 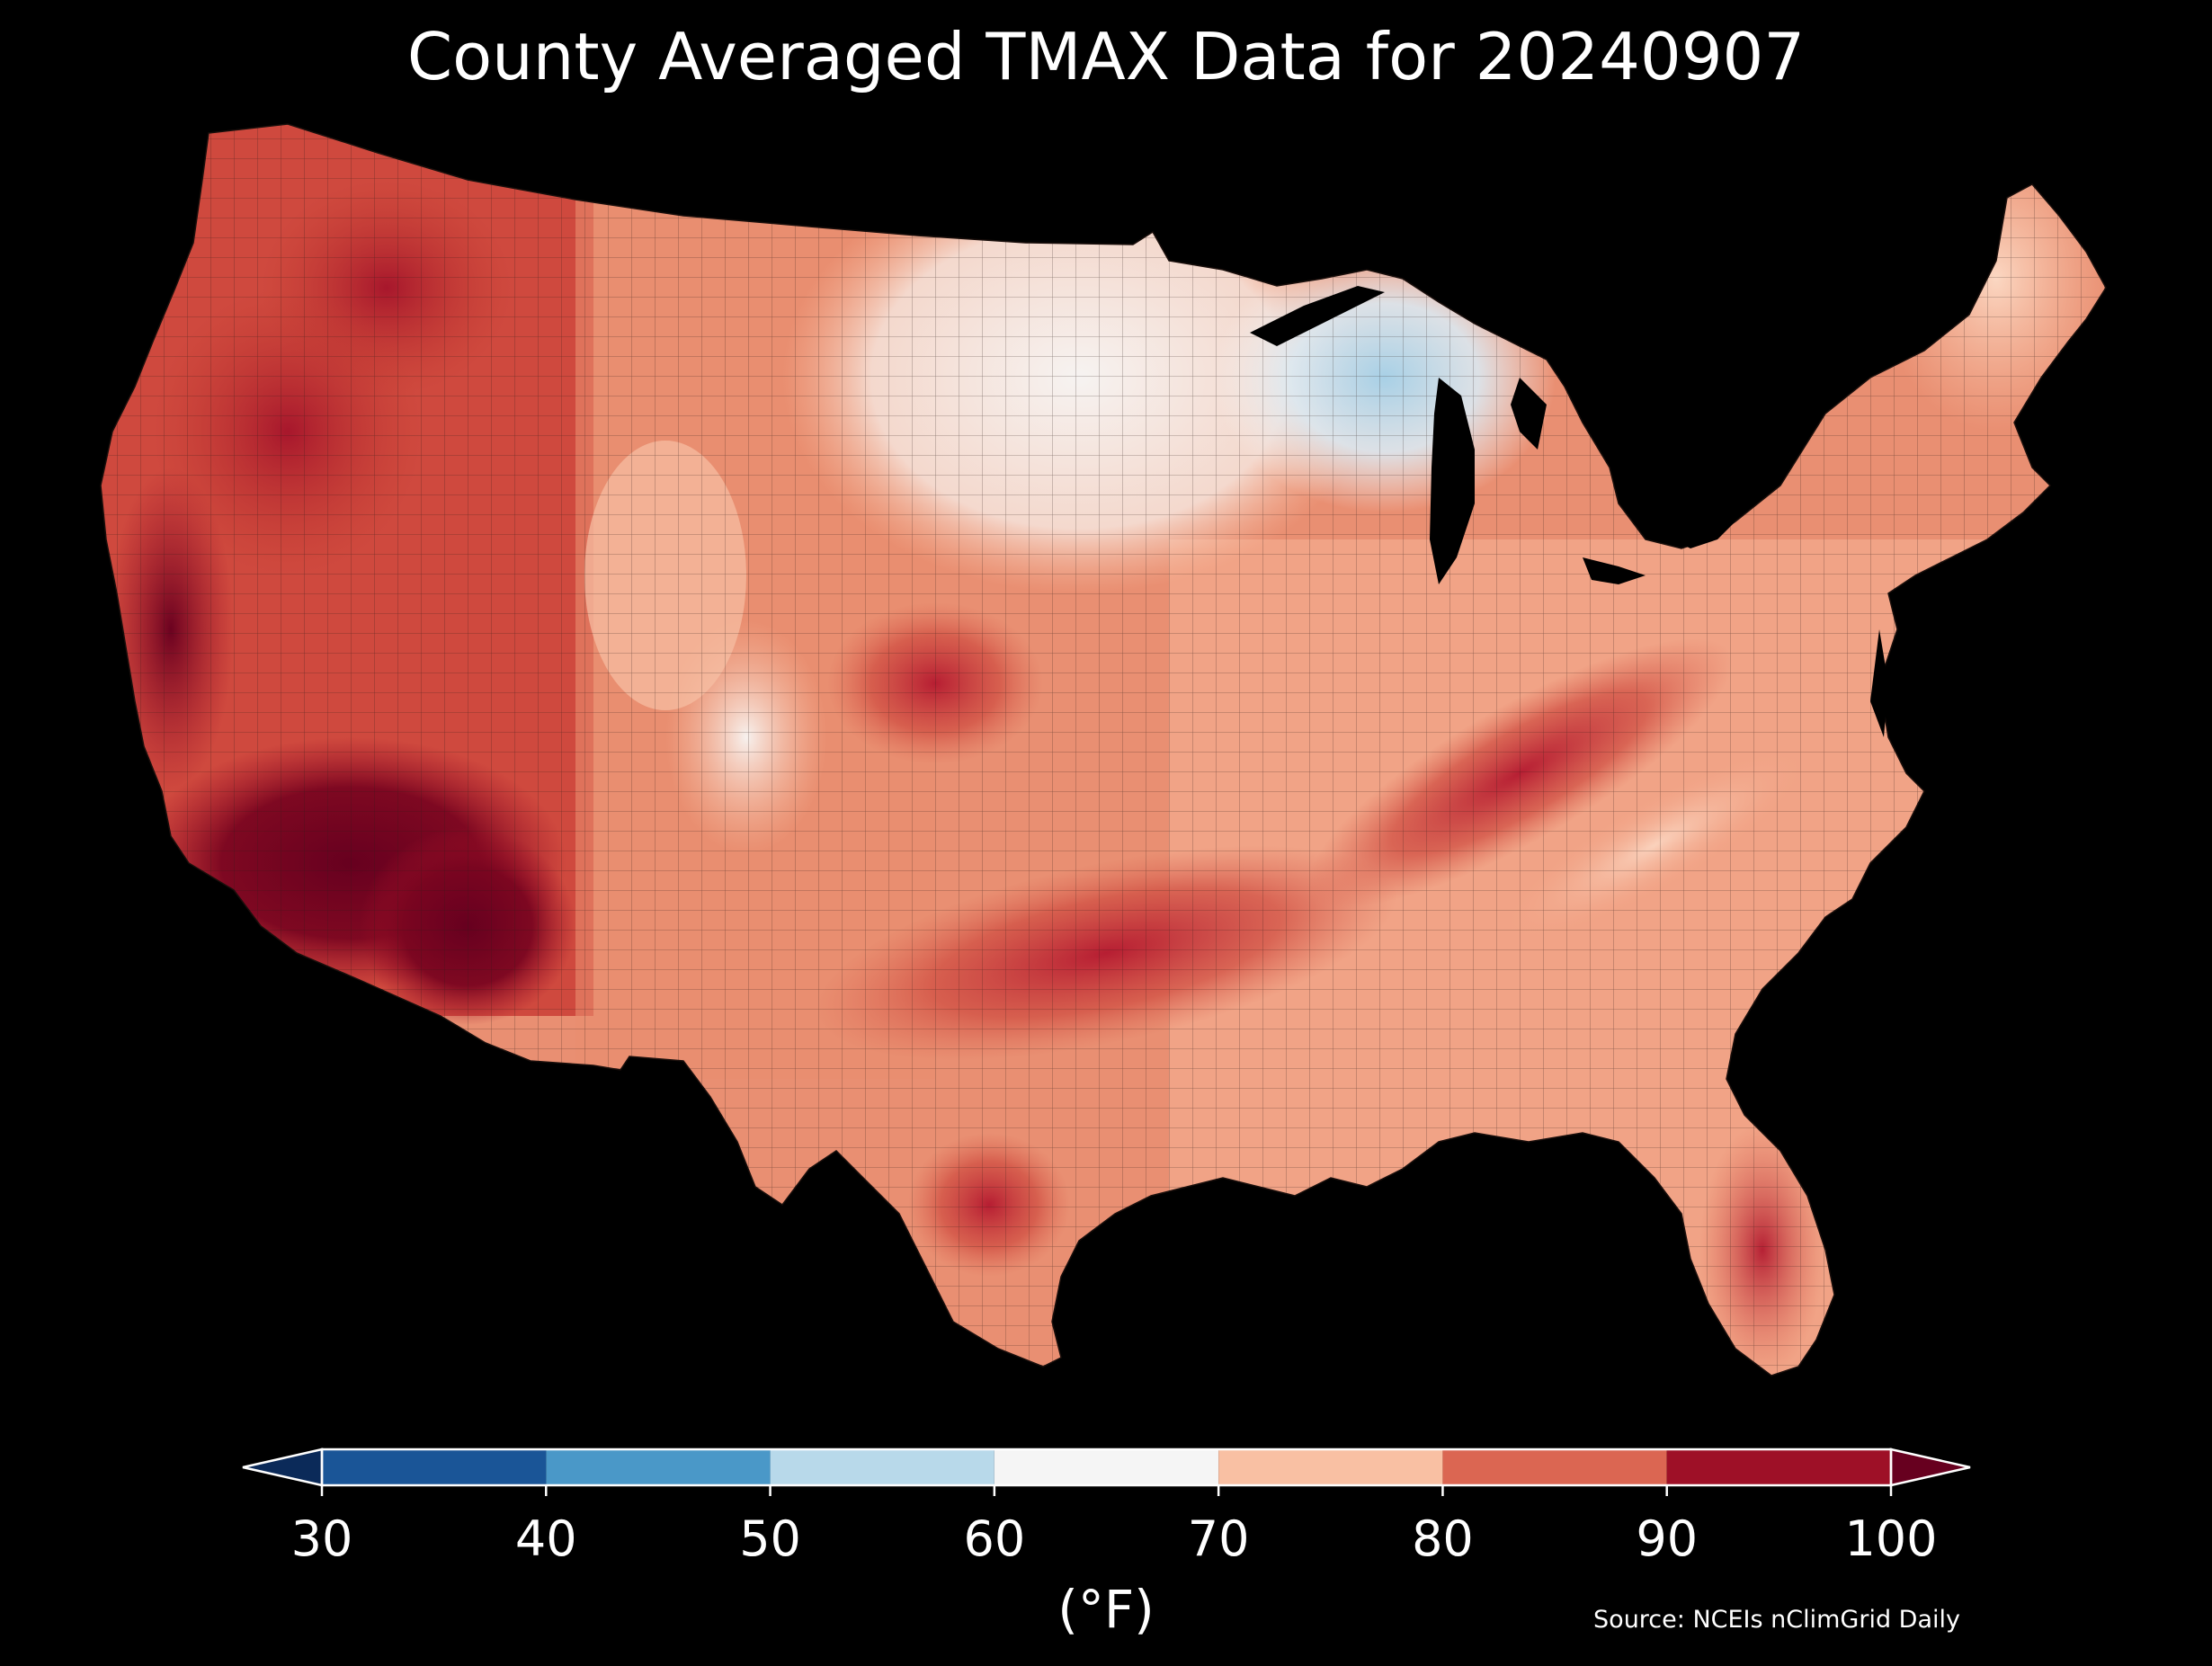 I want to click on colorbar-tick-label: 70, so click(x=1218, y=1538).